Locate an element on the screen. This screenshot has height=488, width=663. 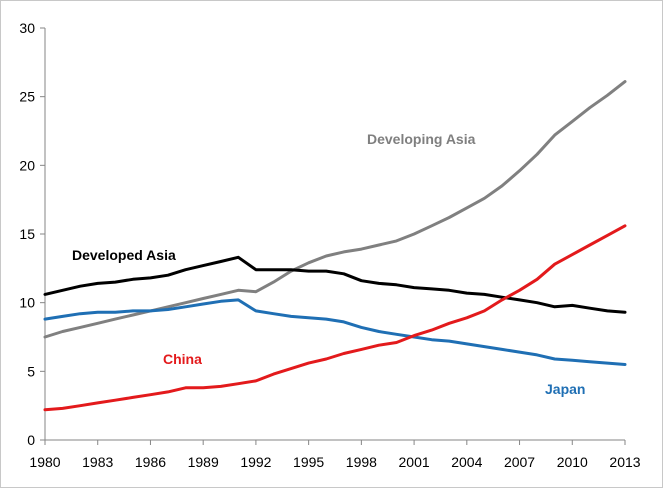
x-tick-label: 2004 is located at coordinates (466, 462).